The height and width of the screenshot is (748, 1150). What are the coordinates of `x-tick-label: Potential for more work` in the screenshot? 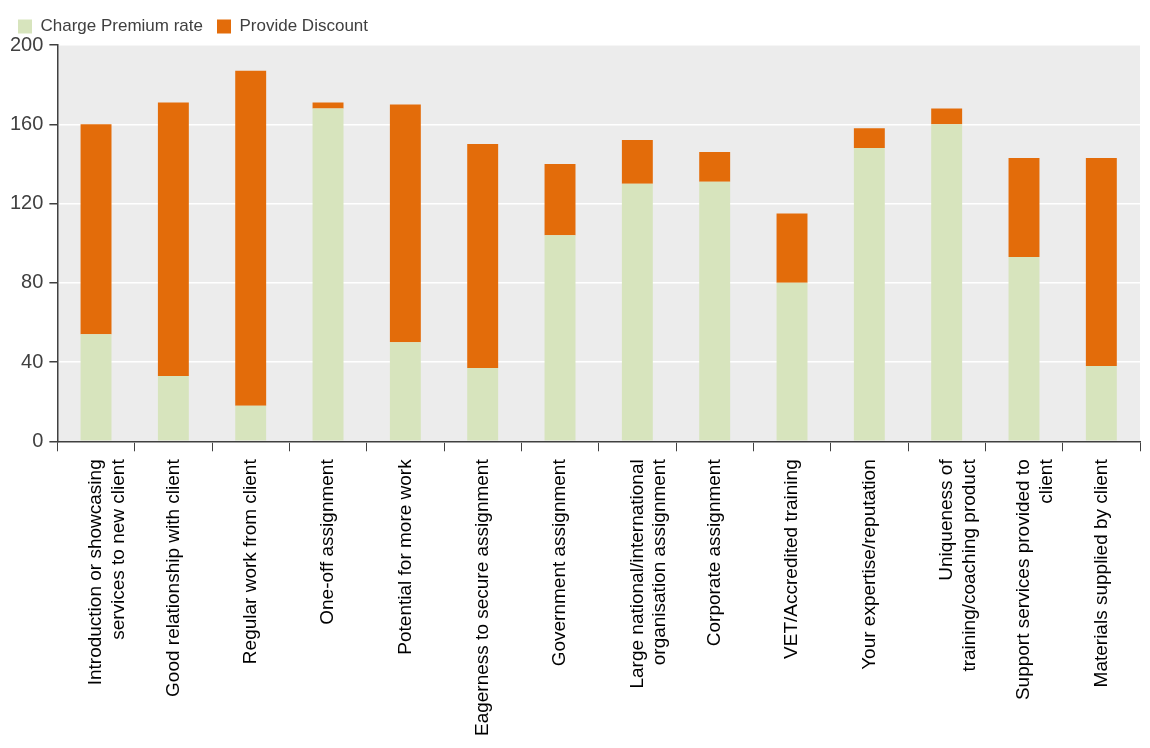 It's located at (404, 556).